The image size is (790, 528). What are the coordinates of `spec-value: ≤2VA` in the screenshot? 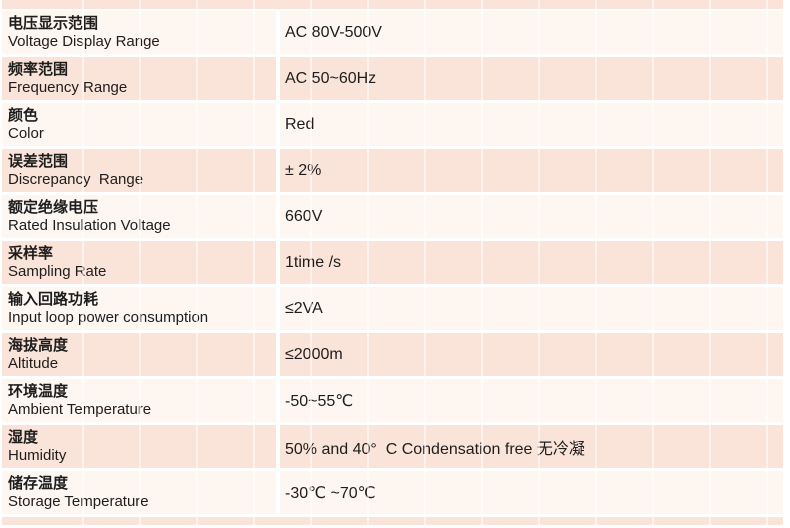 It's located at (531, 308).